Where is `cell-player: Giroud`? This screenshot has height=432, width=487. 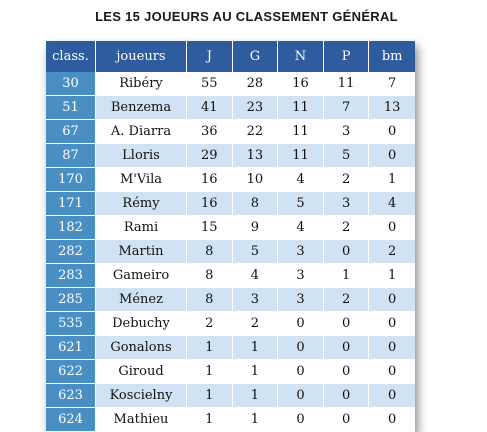
cell-player: Giroud is located at coordinates (141, 372).